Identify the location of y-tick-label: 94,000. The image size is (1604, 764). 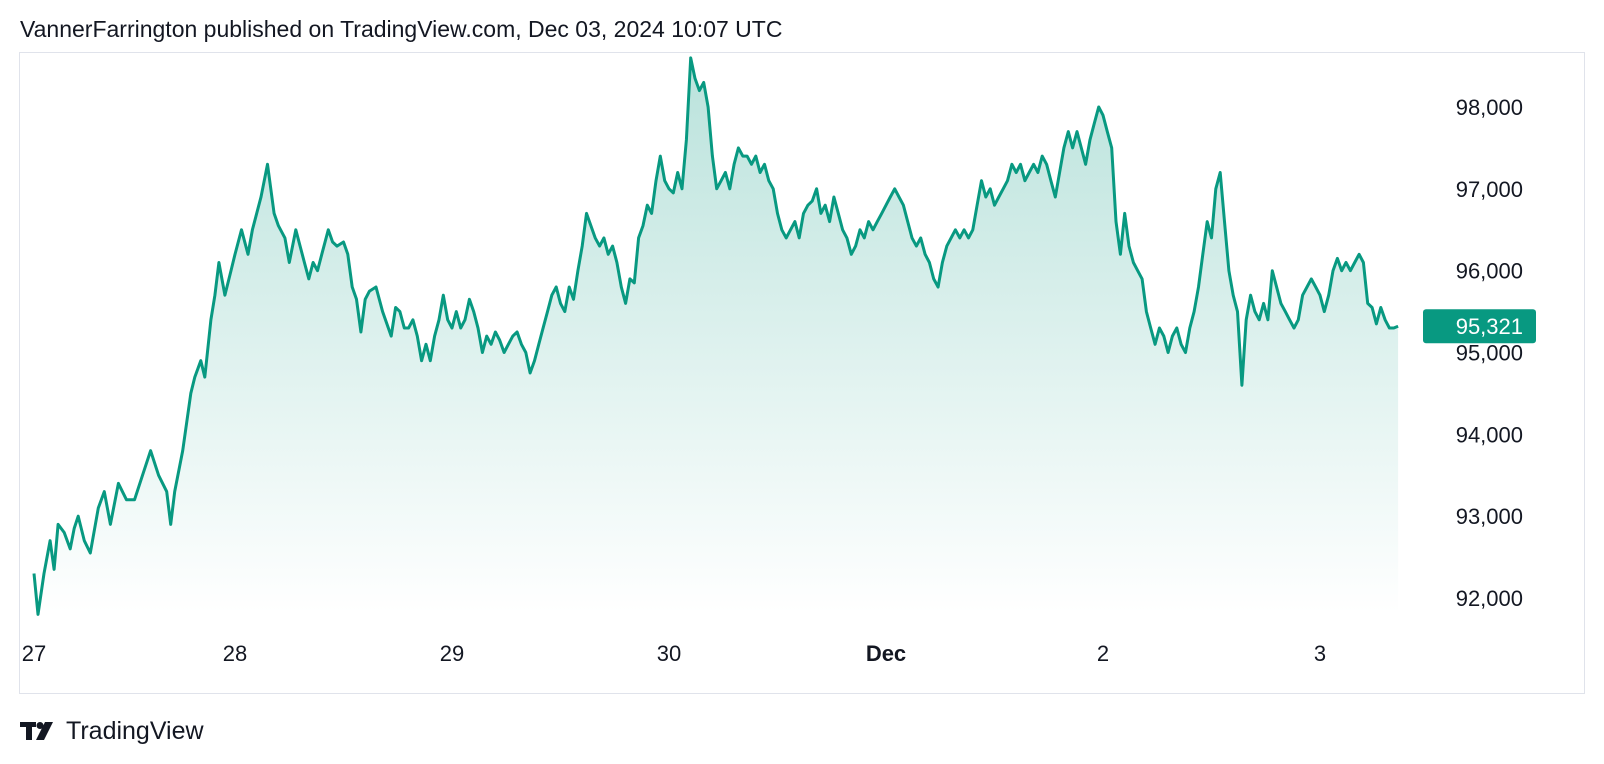
(1489, 434).